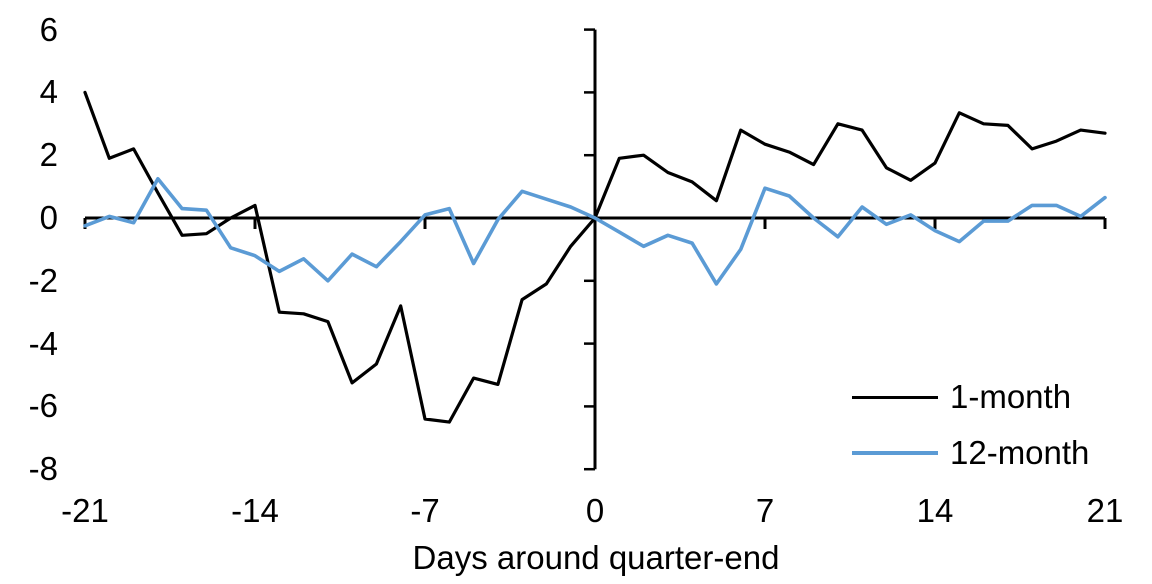  I want to click on x-axis-title: Days around quarter-end, so click(596, 557).